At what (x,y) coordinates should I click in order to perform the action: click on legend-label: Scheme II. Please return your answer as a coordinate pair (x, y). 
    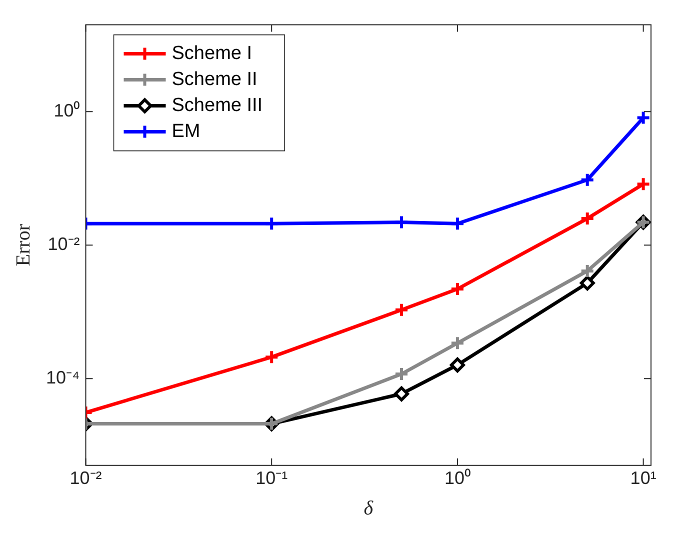
    Looking at the image, I should click on (215, 79).